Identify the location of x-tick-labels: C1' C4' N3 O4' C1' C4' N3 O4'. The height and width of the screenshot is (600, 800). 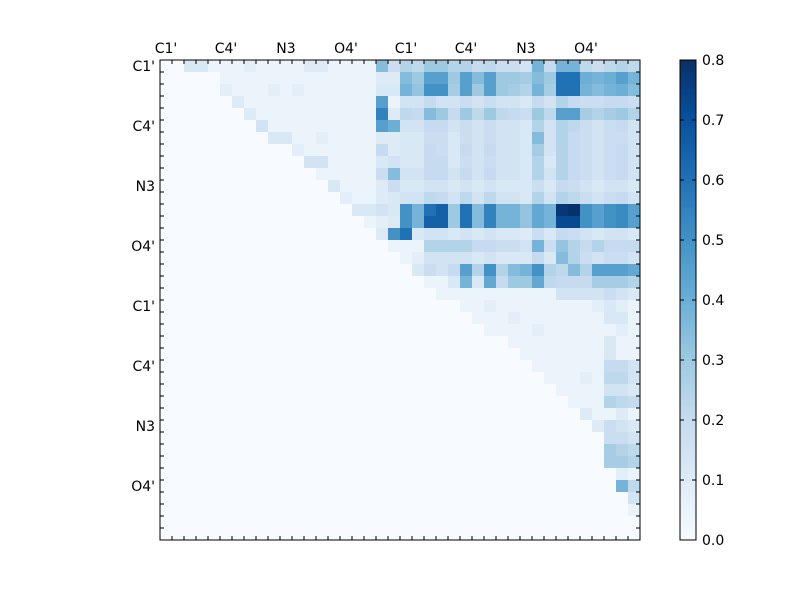
(376, 49).